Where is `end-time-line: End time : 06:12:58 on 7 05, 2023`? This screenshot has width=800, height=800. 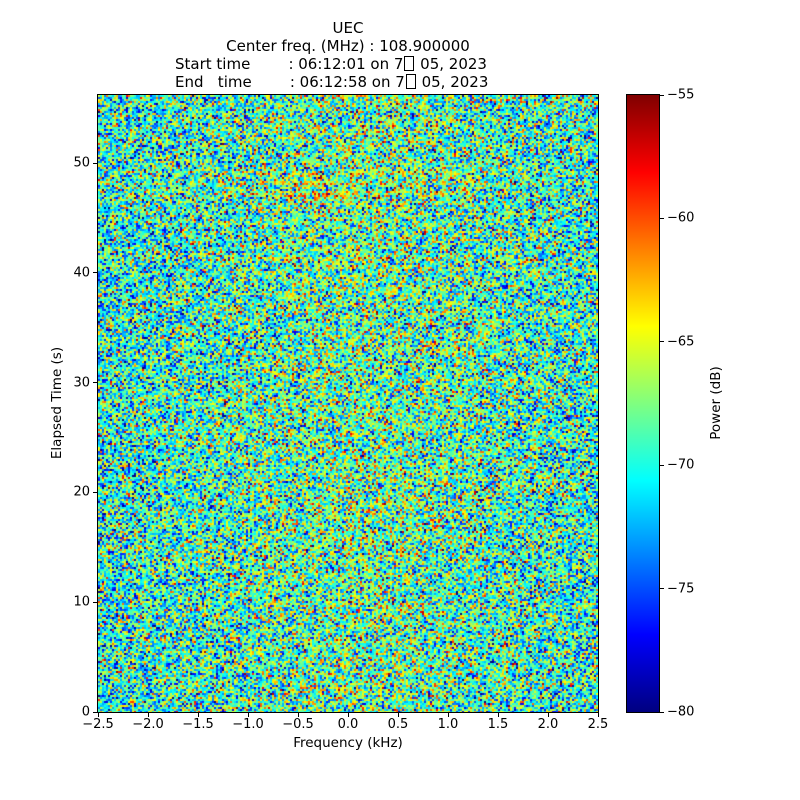 end-time-line: End time : 06:12:58 on 7 05, 2023 is located at coordinates (331, 82).